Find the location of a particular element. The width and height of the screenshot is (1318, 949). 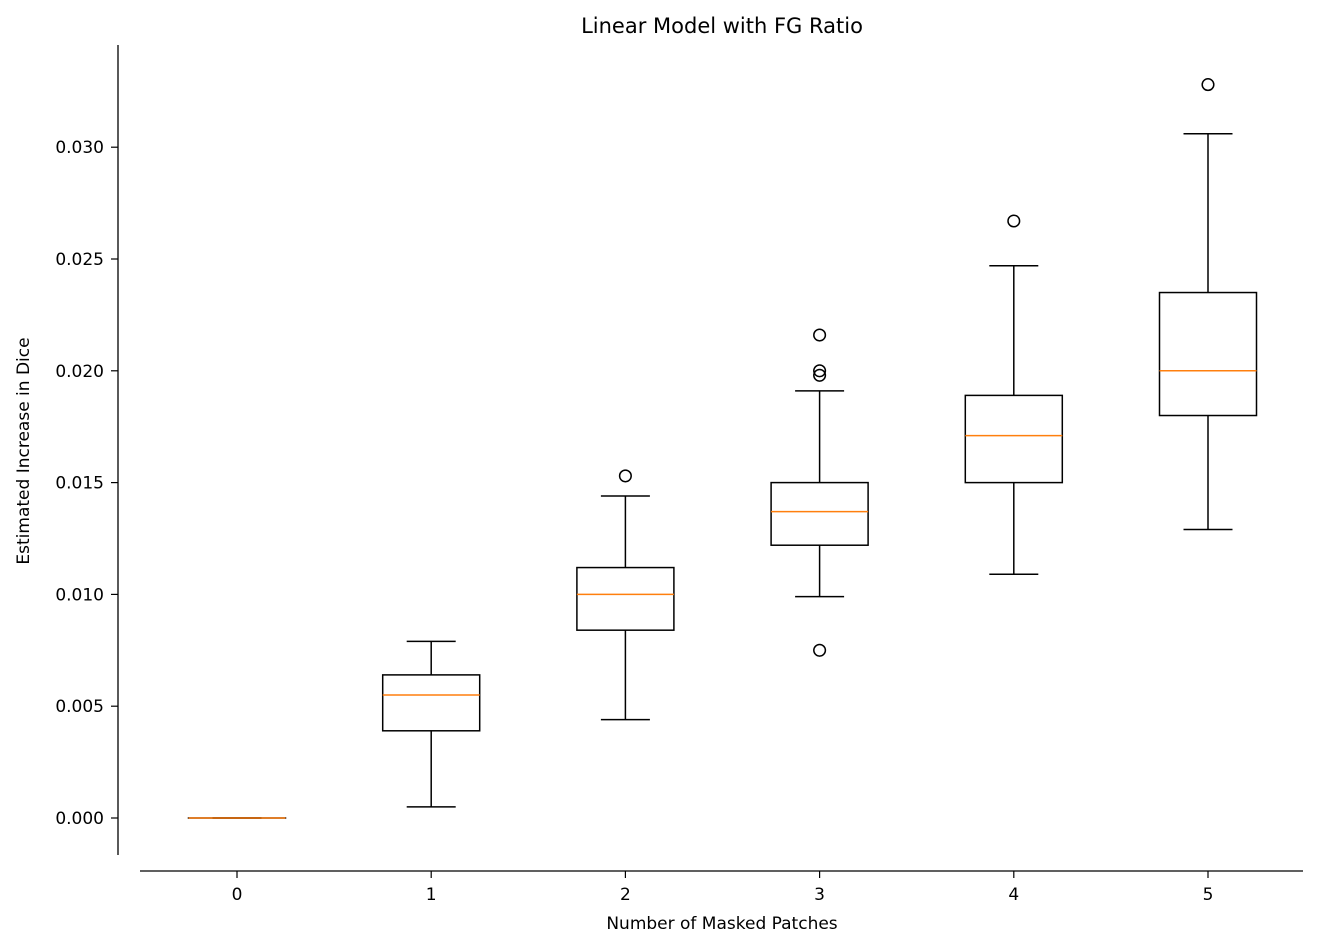

x-tick-label: 2 is located at coordinates (625, 895).